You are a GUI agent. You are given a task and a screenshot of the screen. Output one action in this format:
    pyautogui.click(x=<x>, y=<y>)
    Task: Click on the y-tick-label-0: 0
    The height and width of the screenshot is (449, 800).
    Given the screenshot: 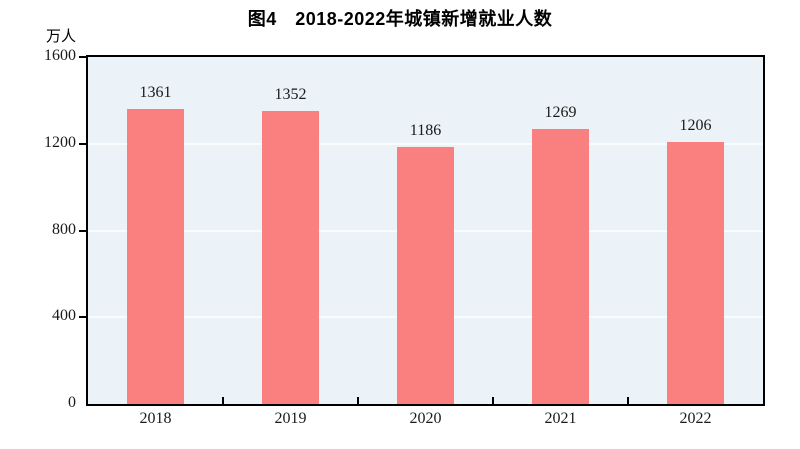 What is the action you would take?
    pyautogui.click(x=72, y=402)
    